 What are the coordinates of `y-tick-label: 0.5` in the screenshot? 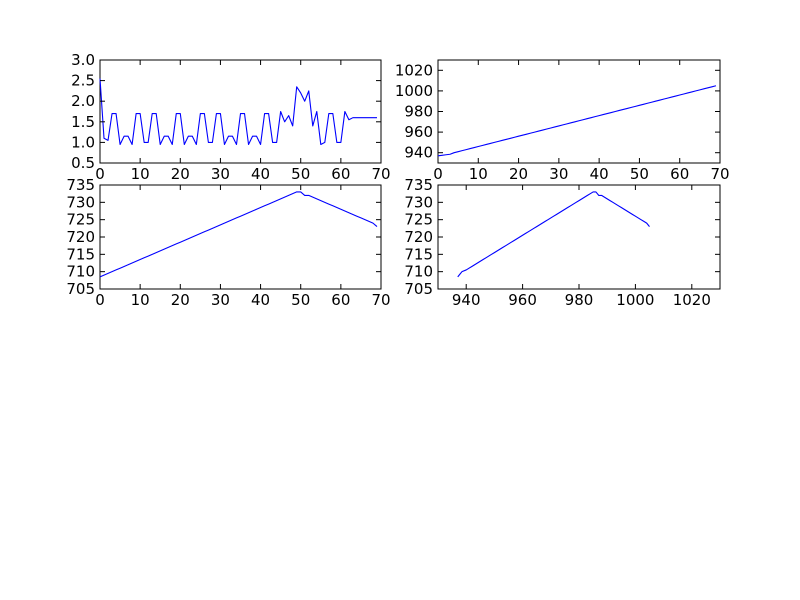 It's located at (83, 163).